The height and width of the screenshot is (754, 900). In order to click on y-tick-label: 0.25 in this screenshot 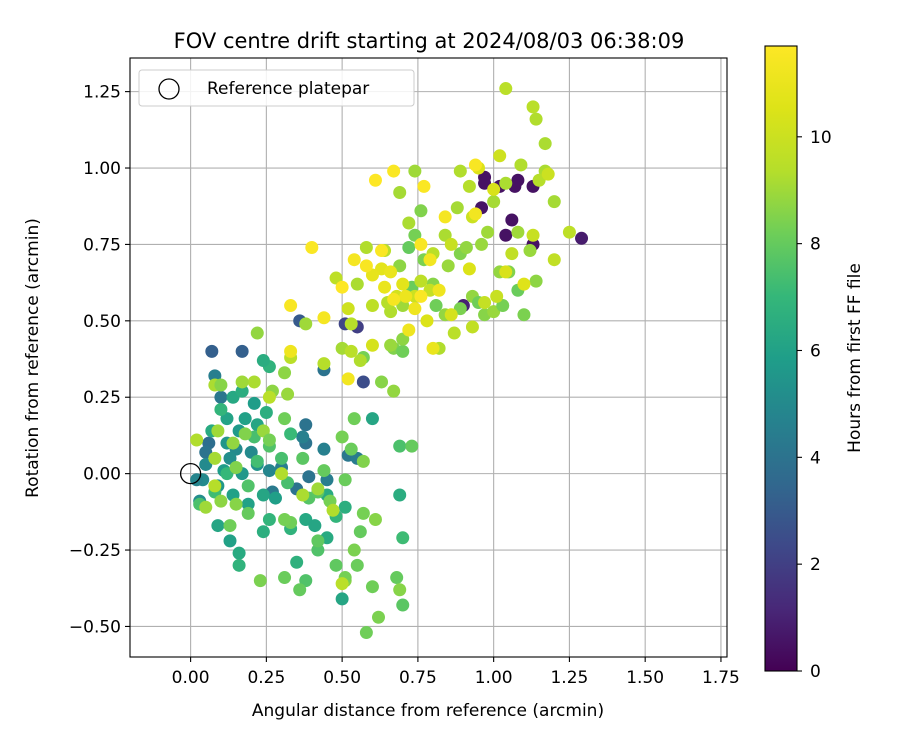, I will do `click(102, 398)`.